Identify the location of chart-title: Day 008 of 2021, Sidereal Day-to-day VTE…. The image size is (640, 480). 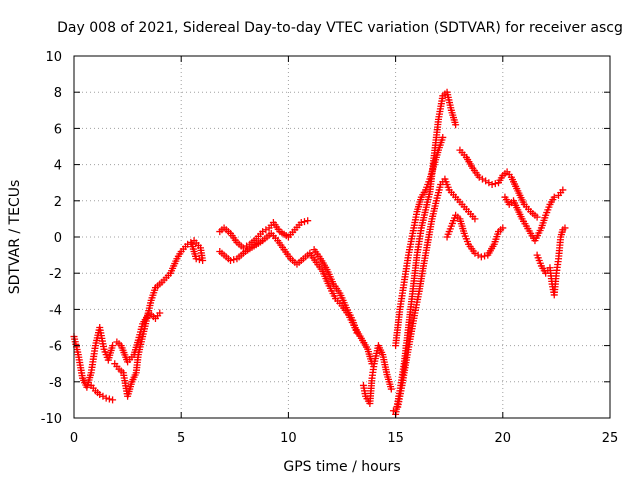
(340, 28).